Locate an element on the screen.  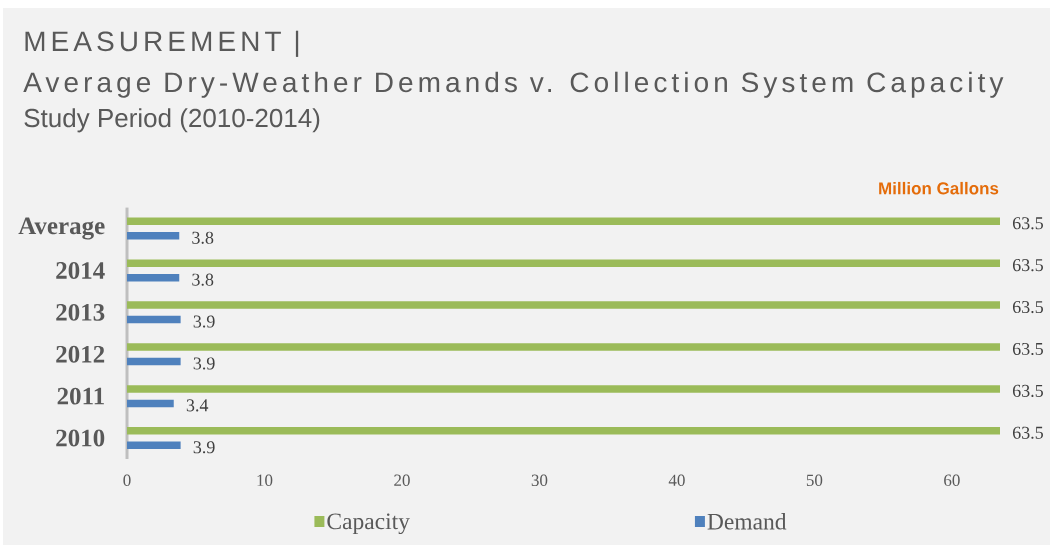
y-tick-label: 2012 is located at coordinates (80, 354).